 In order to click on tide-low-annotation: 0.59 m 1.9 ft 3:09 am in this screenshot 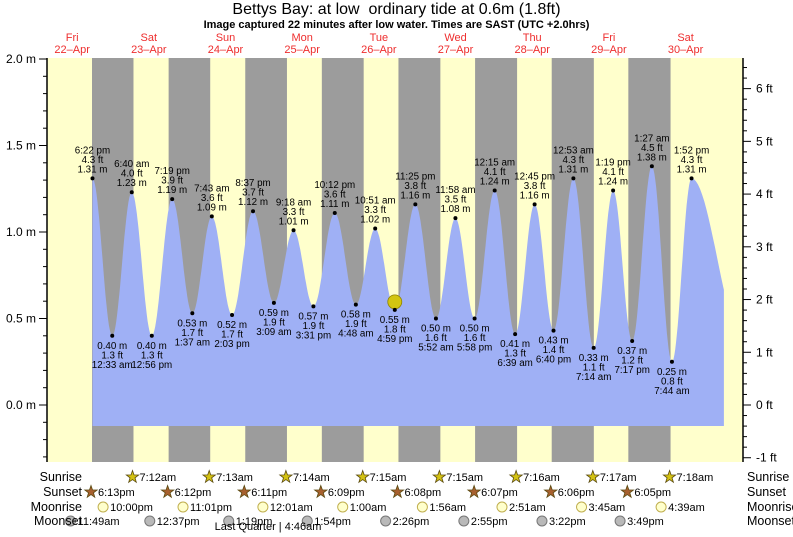, I will do `click(273, 323)`.